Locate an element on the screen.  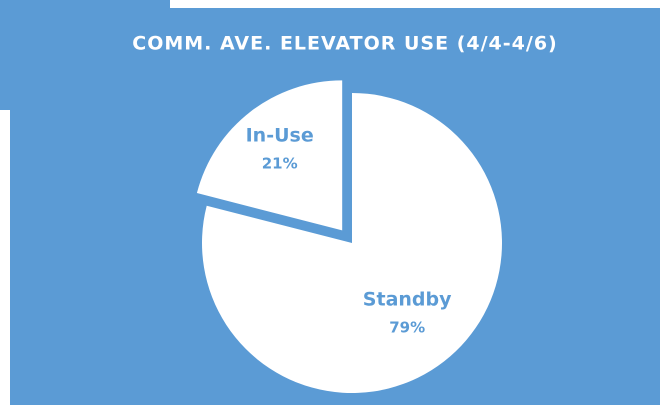
chart-title: COMM. AVE. ELEVATOR USE (4/4-4/6) is located at coordinates (344, 44).